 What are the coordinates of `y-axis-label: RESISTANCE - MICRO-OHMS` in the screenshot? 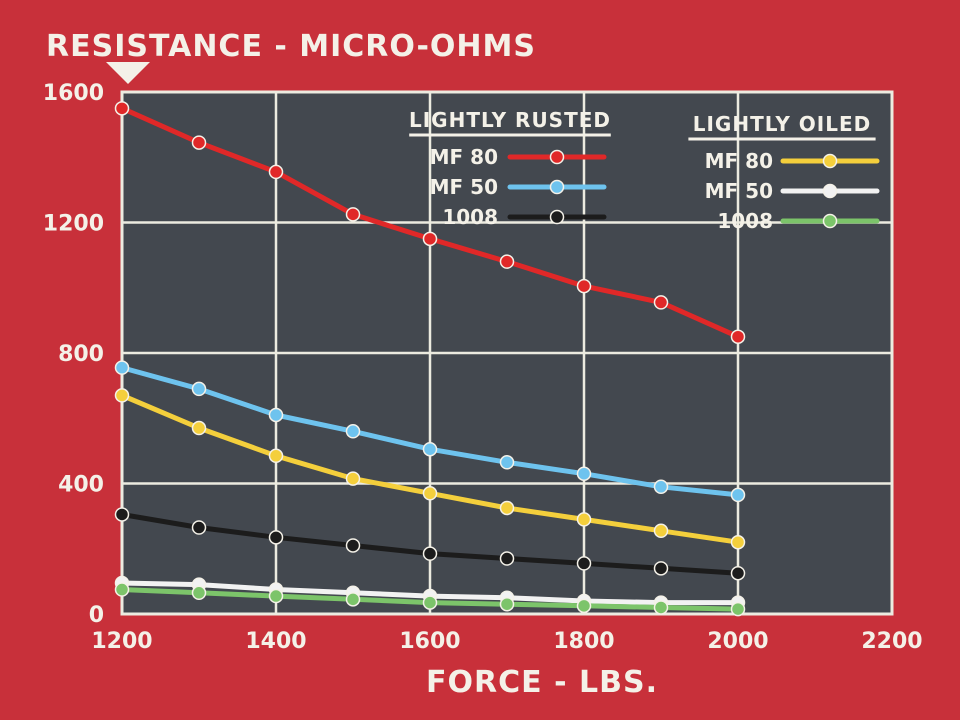 It's located at (291, 46).